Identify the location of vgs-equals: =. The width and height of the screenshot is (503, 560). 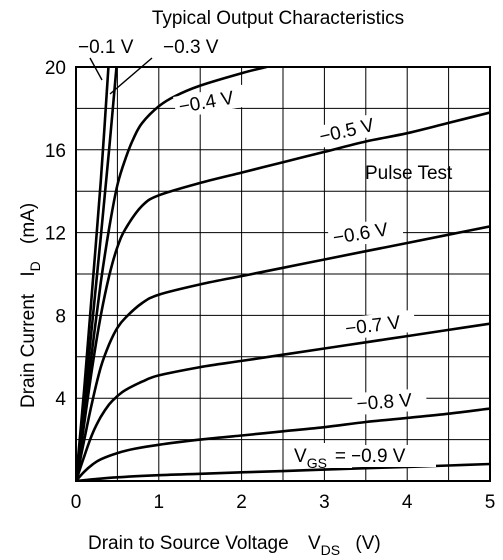
(340, 456).